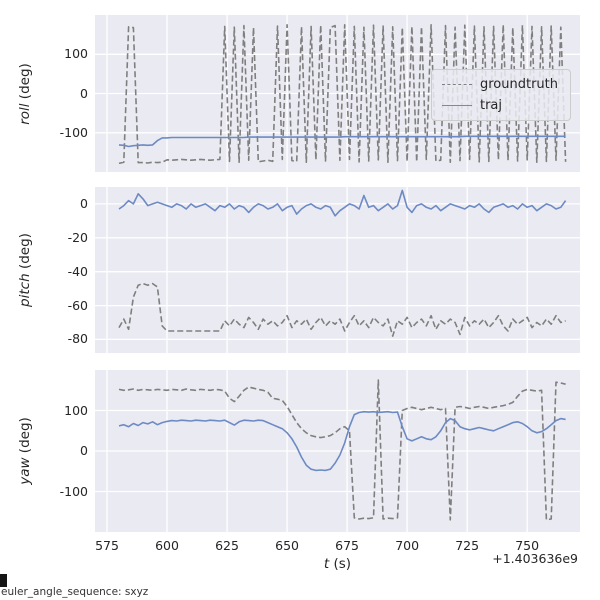 The height and width of the screenshot is (600, 600). I want to click on ylabel-pitch-unit: (deg), so click(25, 251).